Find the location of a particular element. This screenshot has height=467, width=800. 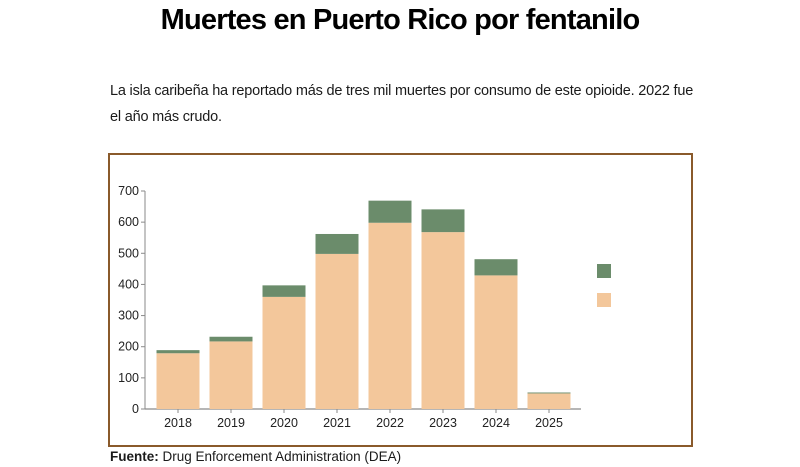

x-tick-label: 2019 is located at coordinates (231, 423).